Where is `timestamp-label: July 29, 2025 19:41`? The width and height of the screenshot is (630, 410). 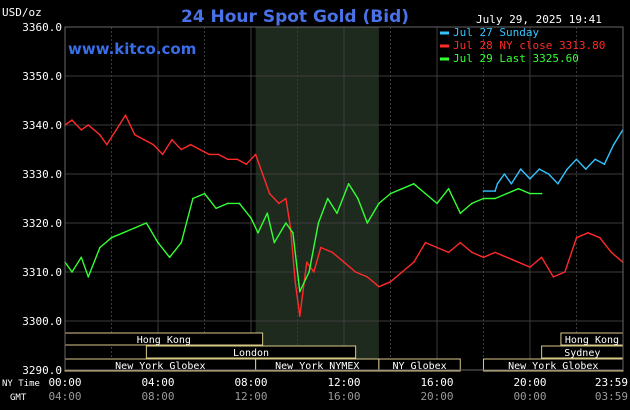 timestamp-label: July 29, 2025 19:41 is located at coordinates (539, 19).